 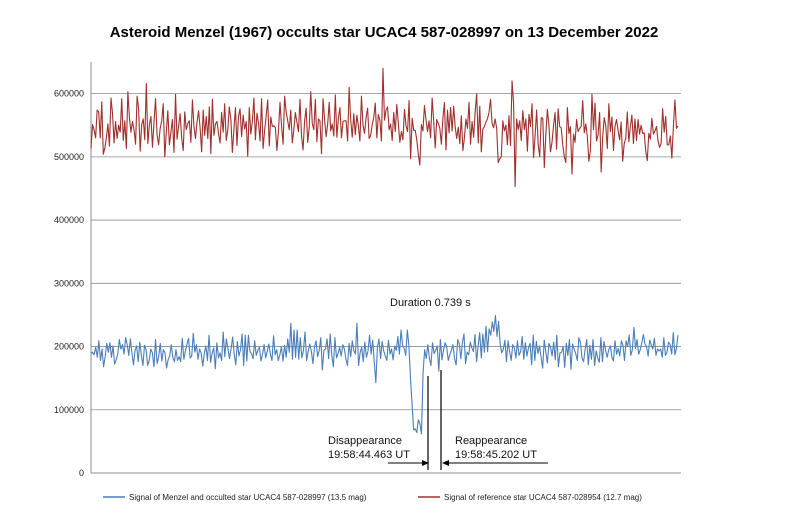 What do you see at coordinates (69, 157) in the screenshot?
I see `y-tick-label: 500000` at bounding box center [69, 157].